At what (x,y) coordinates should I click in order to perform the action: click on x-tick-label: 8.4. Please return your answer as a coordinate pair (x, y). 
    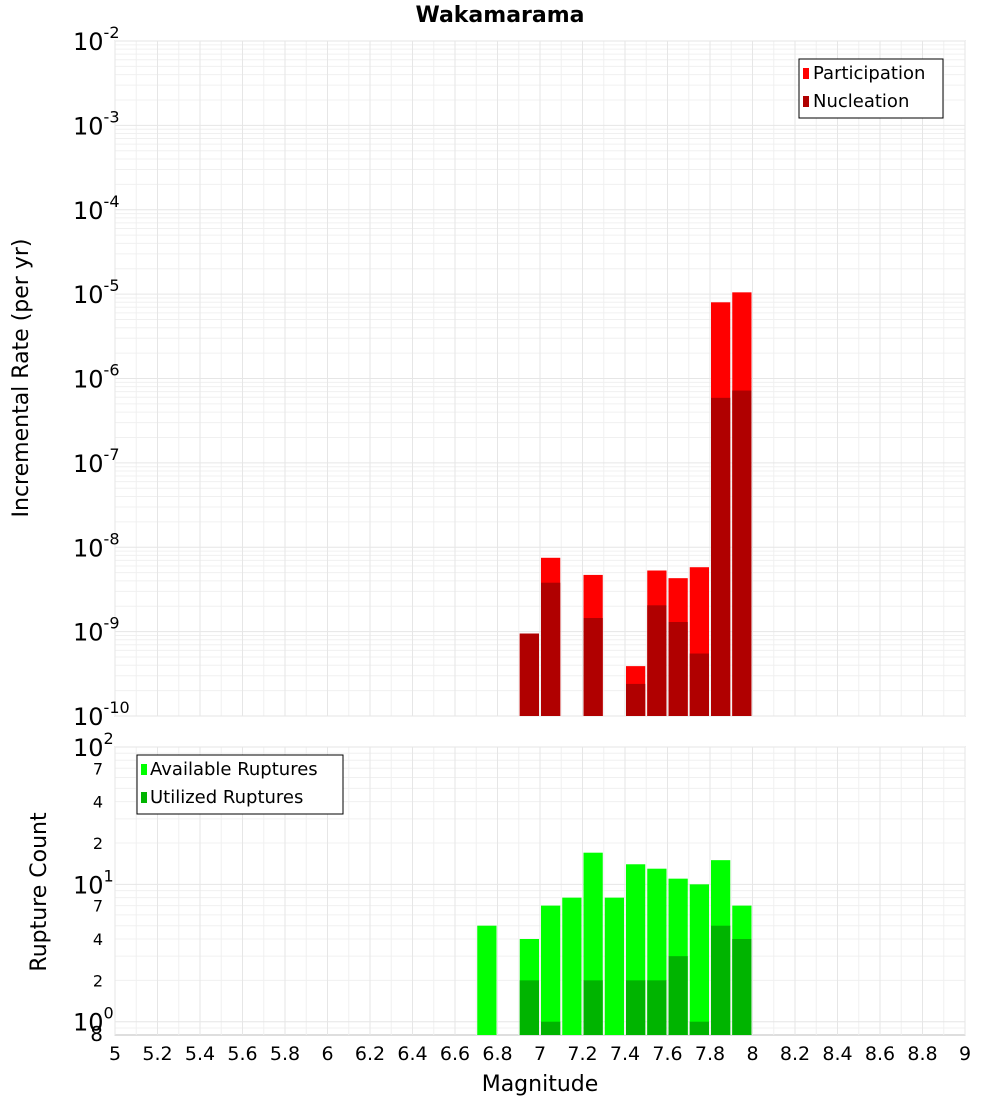
    Looking at the image, I should click on (837, 1054).